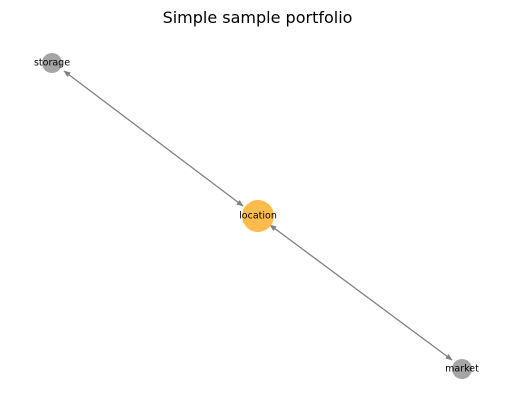 This screenshot has height=411, width=515. Describe the element at coordinates (257, 17) in the screenshot. I see `diagram-title: Simple sample portfolio` at that location.